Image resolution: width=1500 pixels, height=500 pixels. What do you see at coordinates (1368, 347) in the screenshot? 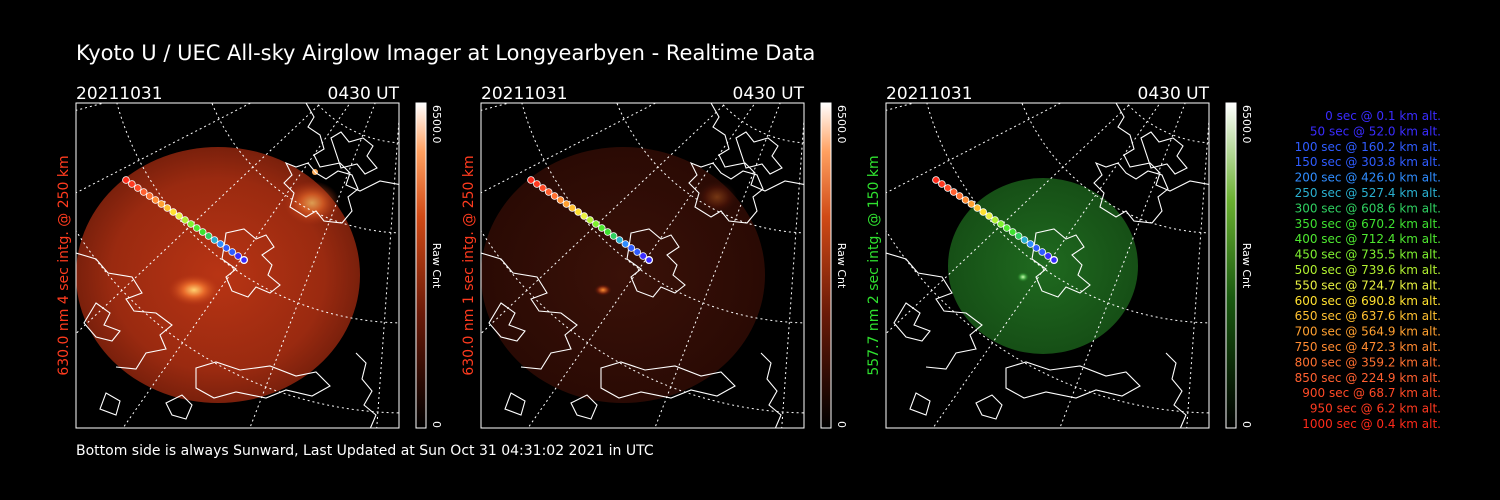
I see `legend-entry: 750 sec @ 472.3 km alt.` at bounding box center [1368, 347].